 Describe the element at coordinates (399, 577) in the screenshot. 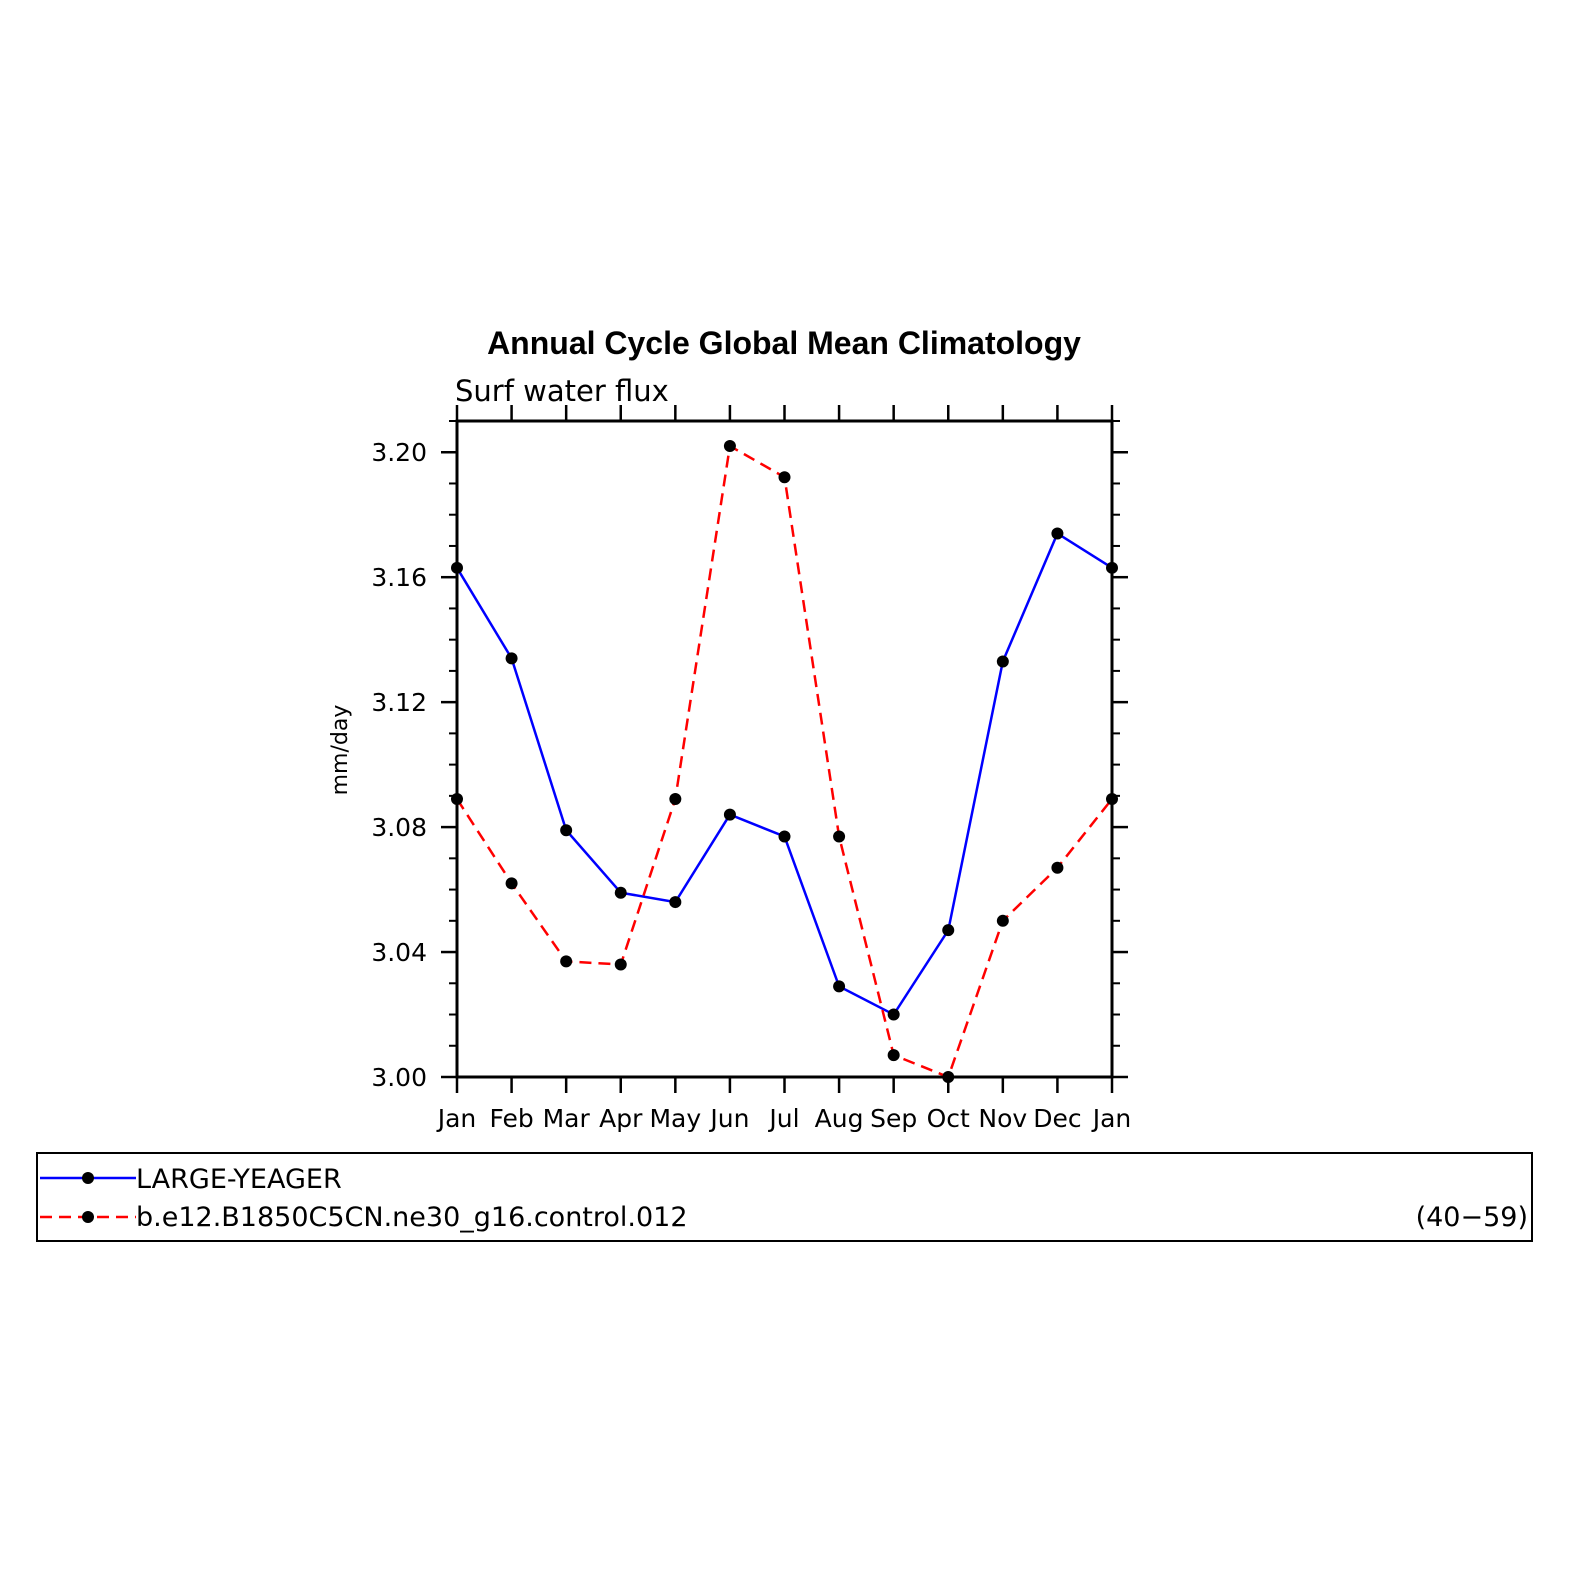

I see `y-tick-label: 3.16` at that location.